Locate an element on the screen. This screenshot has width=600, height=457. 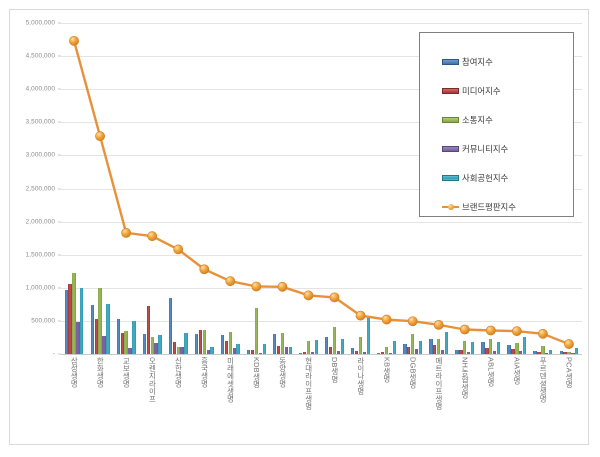
legend-item: 사회공헌지수 is located at coordinates (507, 177).